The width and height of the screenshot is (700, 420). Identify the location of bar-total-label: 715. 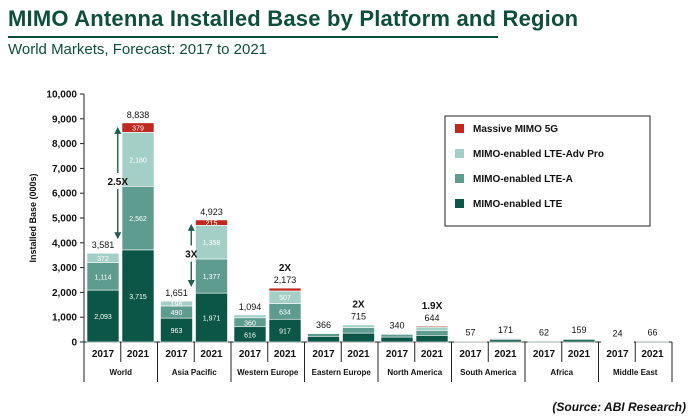
(358, 316).